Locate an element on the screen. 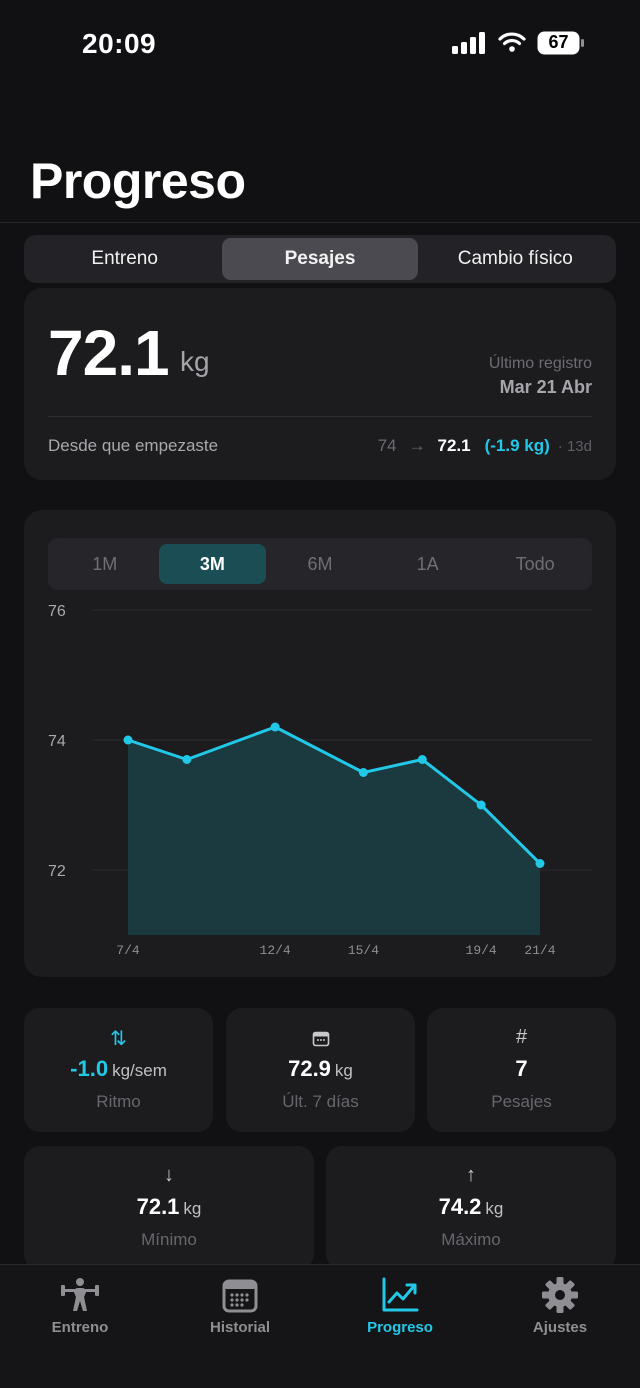  x-tick-label: 15/4 is located at coordinates (363, 950).